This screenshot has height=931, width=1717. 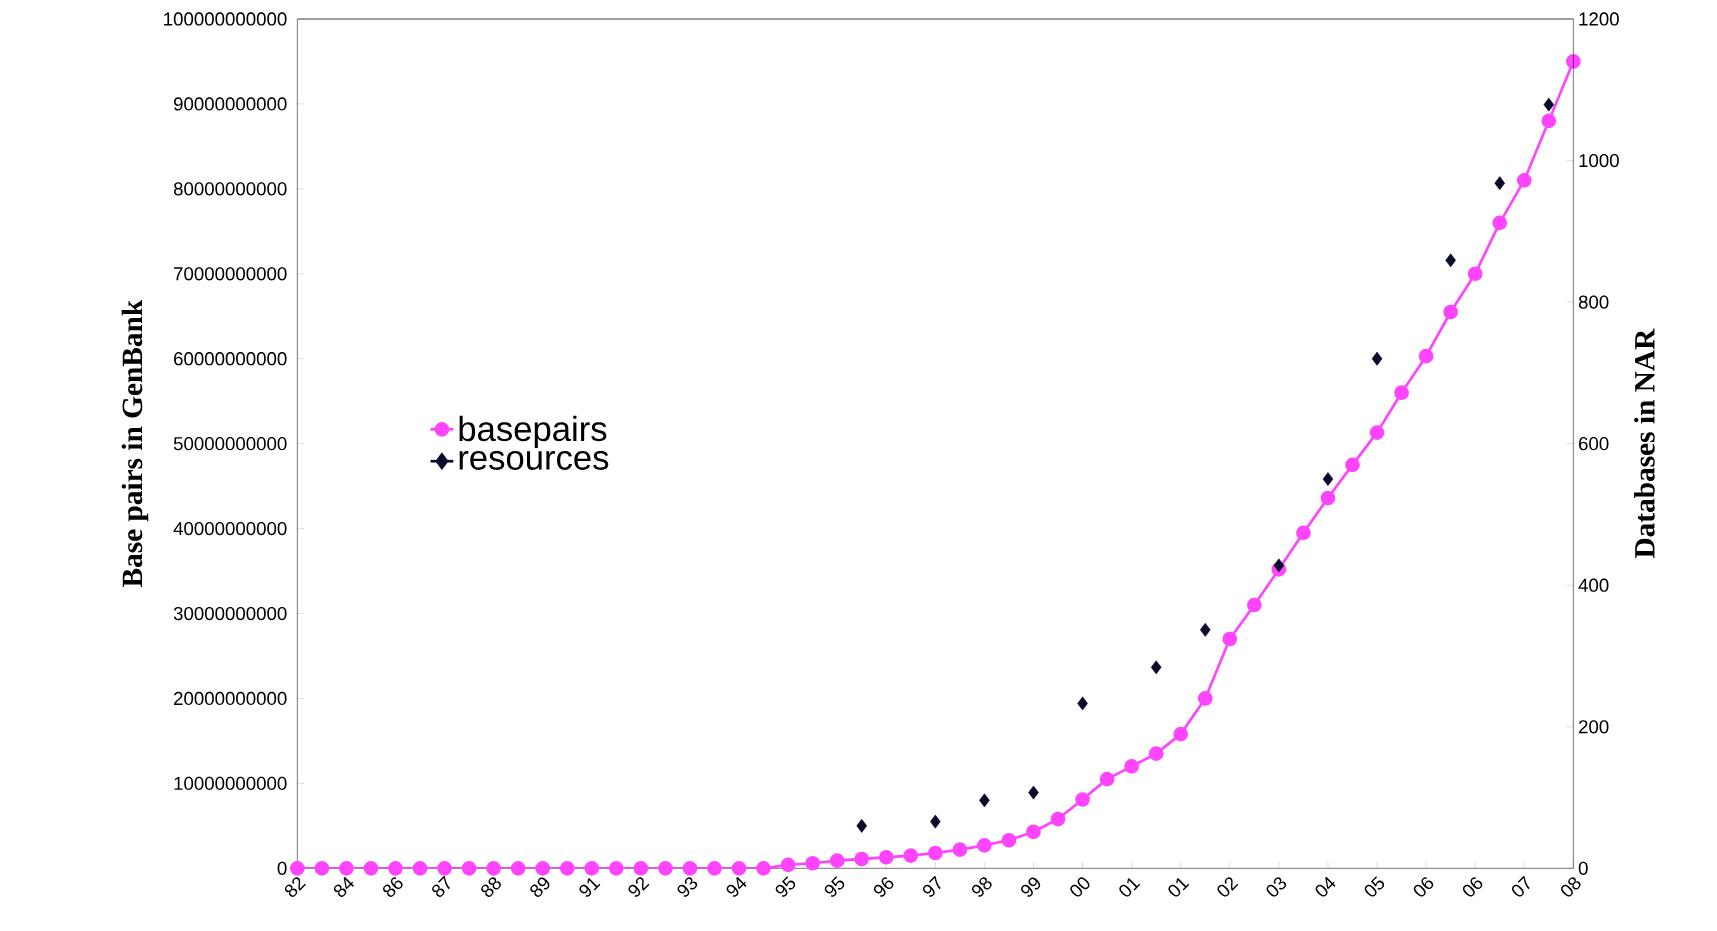 I want to click on y-tick-label: 20000000000, so click(x=230, y=698).